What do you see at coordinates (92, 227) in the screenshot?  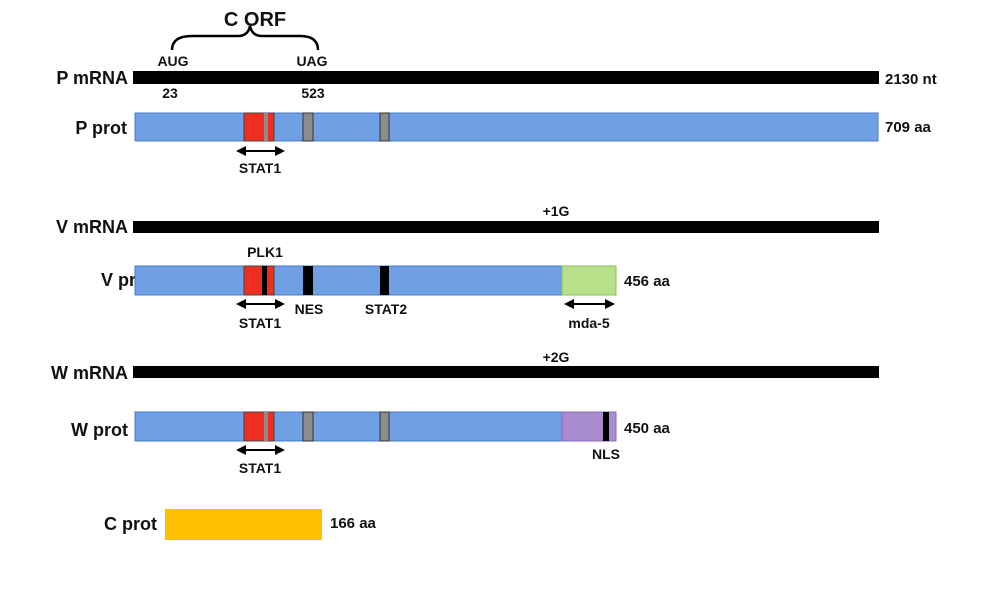 I see `v-mrna-label: V mRNA` at bounding box center [92, 227].